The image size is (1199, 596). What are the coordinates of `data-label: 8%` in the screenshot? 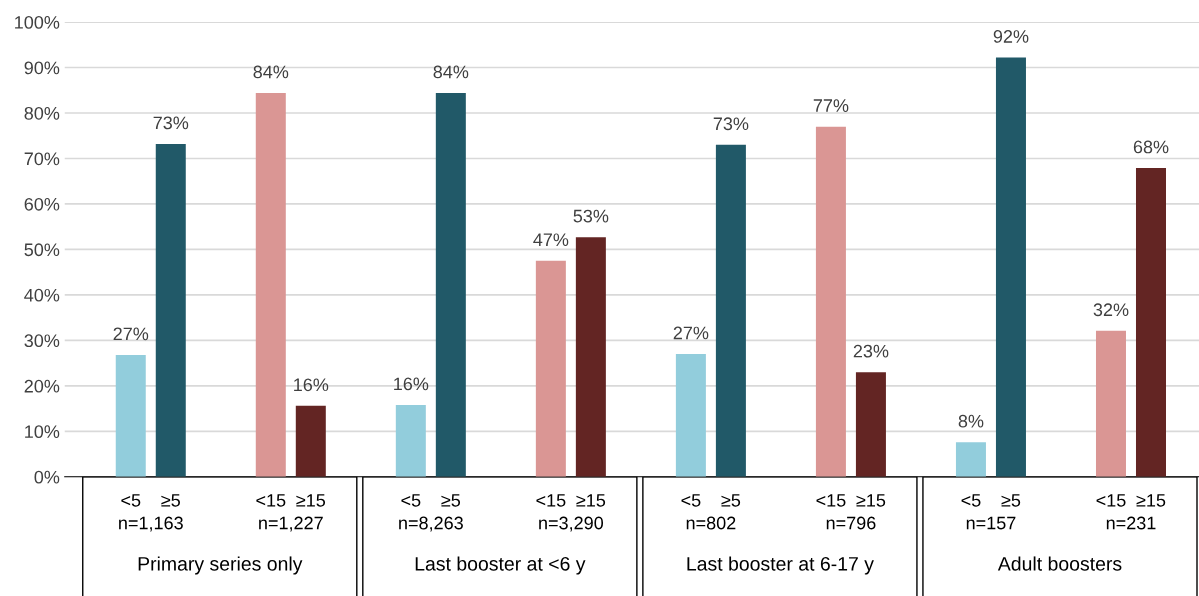 It's located at (971, 421).